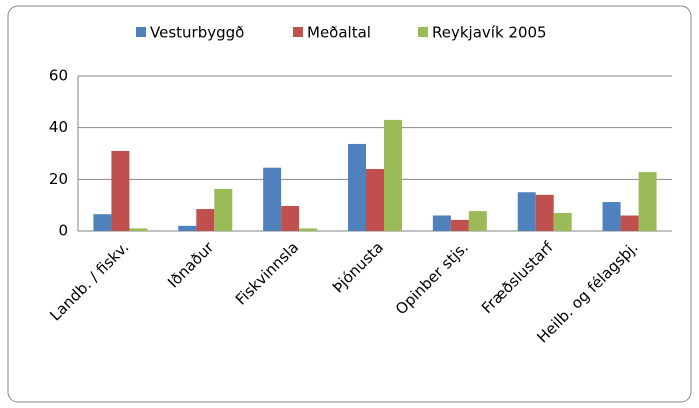 This screenshot has width=699, height=408. What do you see at coordinates (58, 127) in the screenshot?
I see `y-tick-label: 40` at bounding box center [58, 127].